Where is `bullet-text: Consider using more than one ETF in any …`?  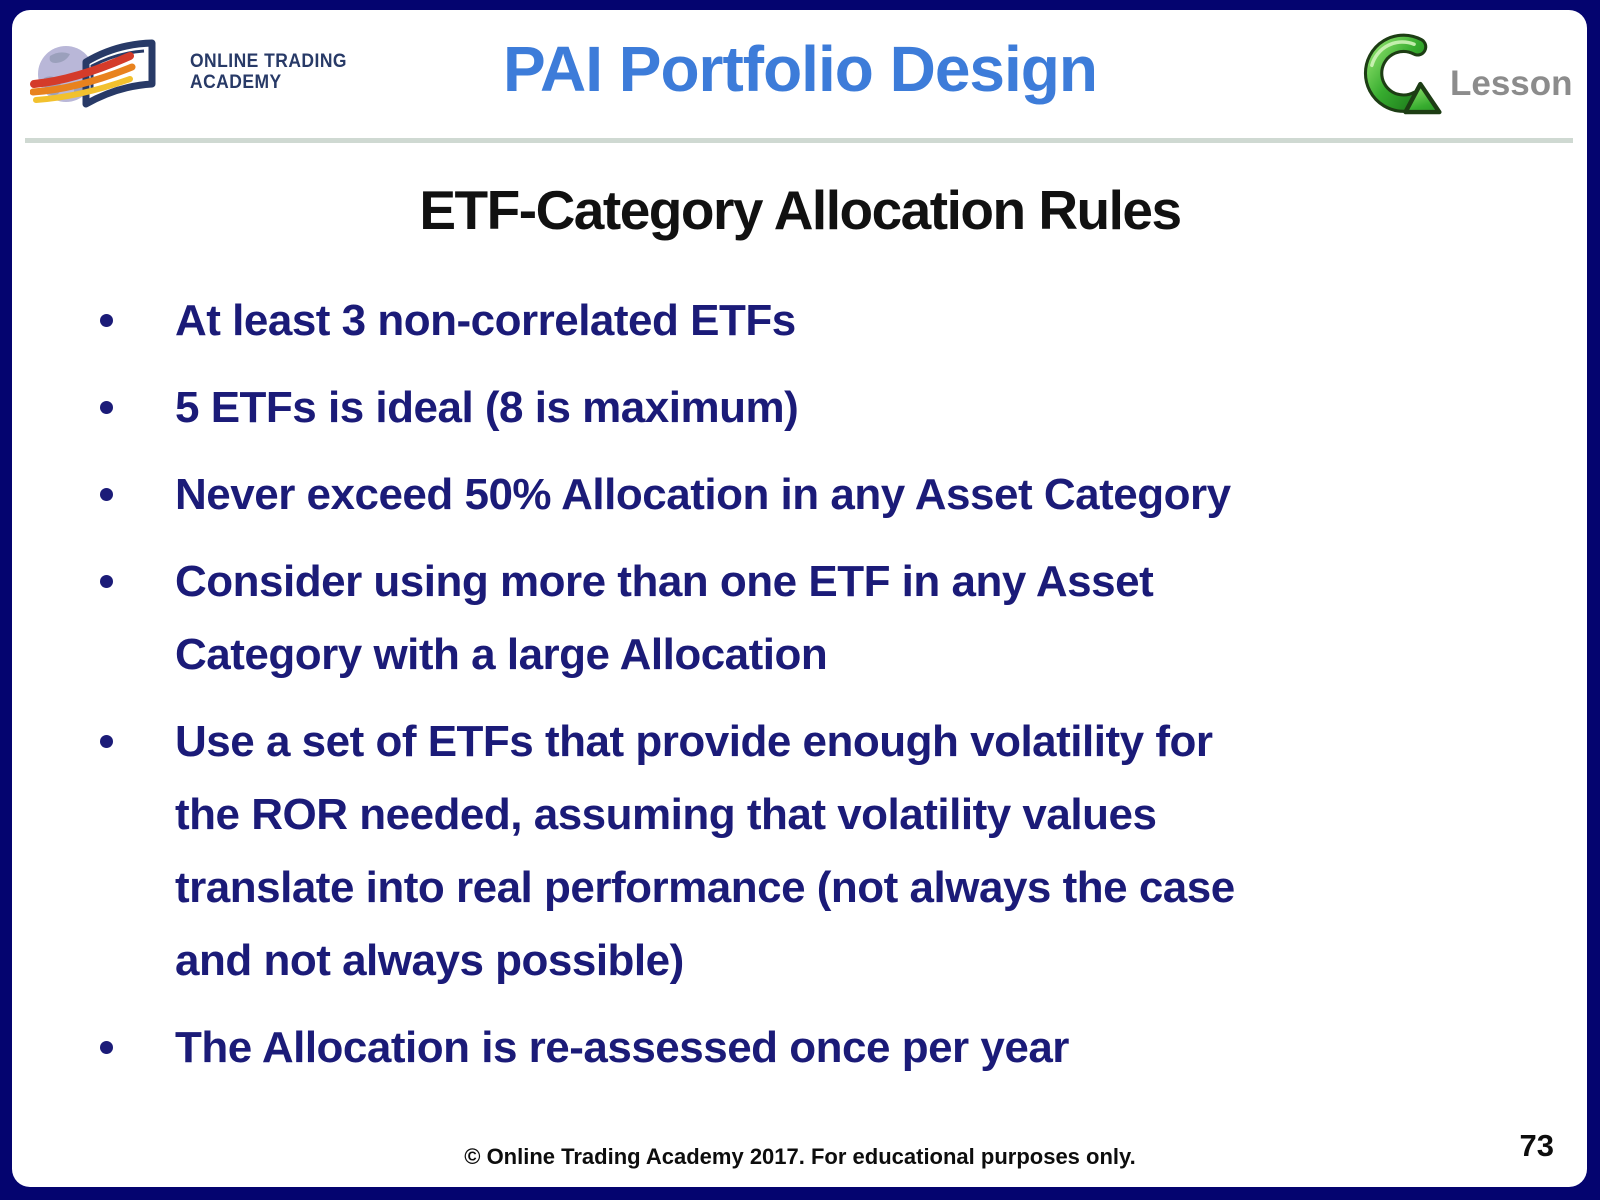 bullet-text: Consider using more than one ETF in any … is located at coordinates (664, 618).